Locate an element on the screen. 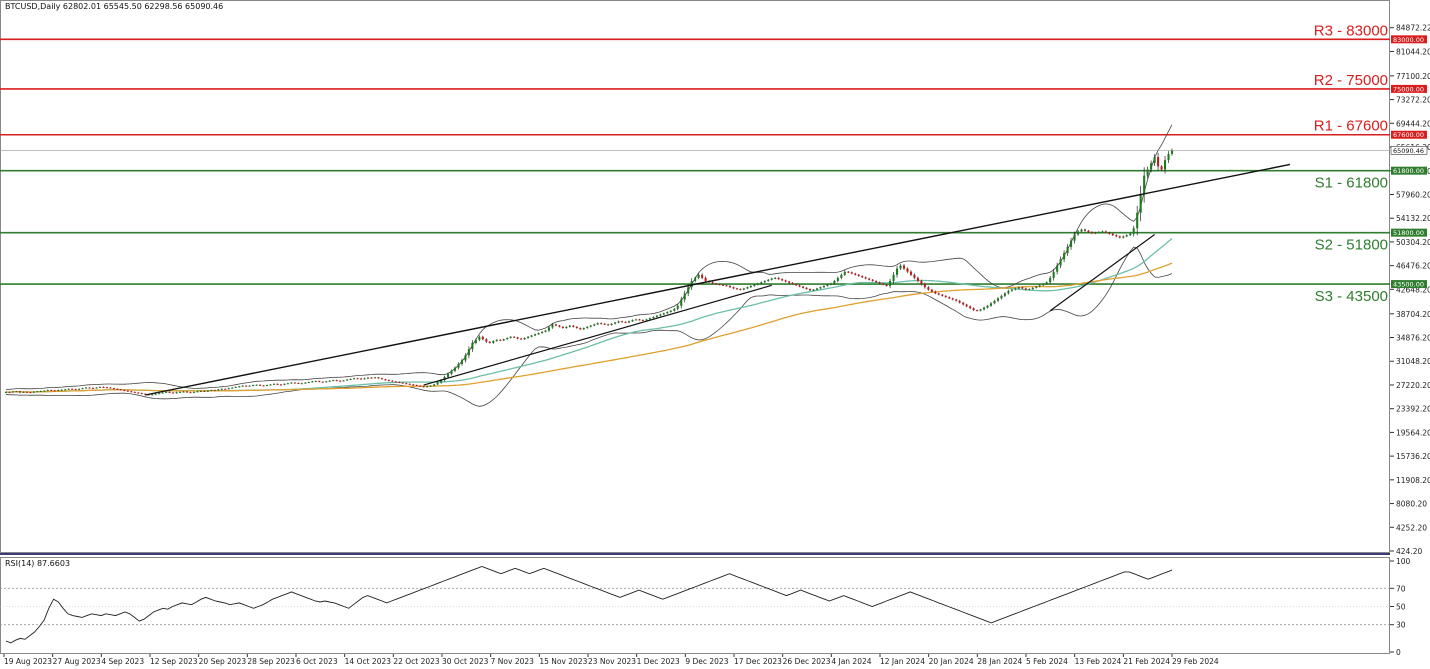 This screenshot has height=669, width=1430. x-tick-label: 1 Dec 2023 is located at coordinates (658, 661).